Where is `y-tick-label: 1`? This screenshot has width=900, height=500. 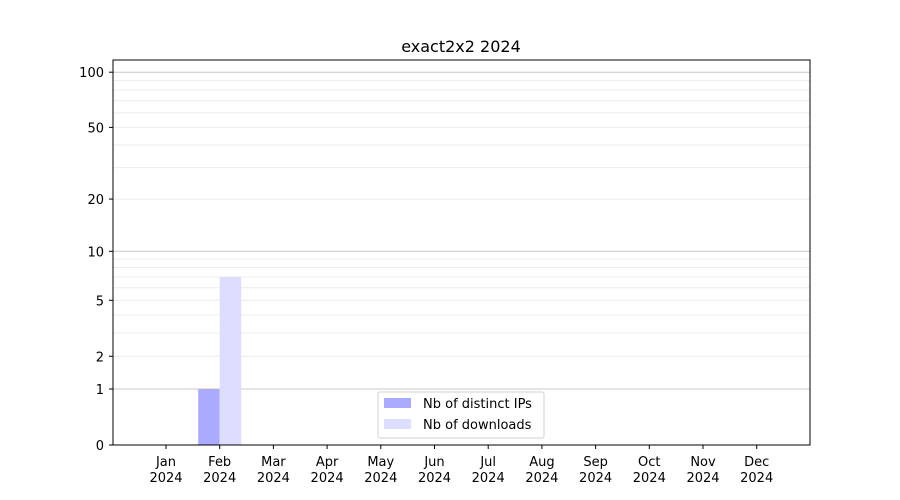
y-tick-label: 1 is located at coordinates (100, 390).